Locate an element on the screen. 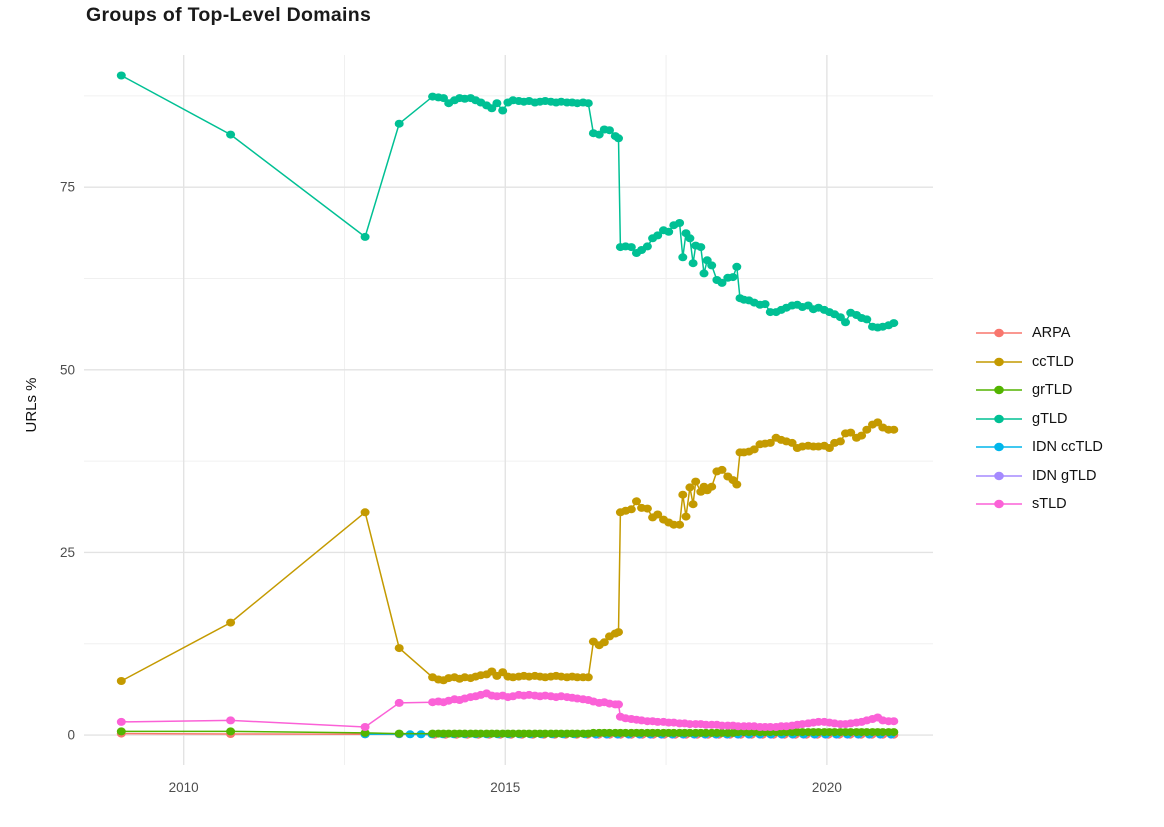 Image resolution: width=1164 pixels, height=827 pixels. legend-item-cctld: ccTLD is located at coordinates (1039, 362).